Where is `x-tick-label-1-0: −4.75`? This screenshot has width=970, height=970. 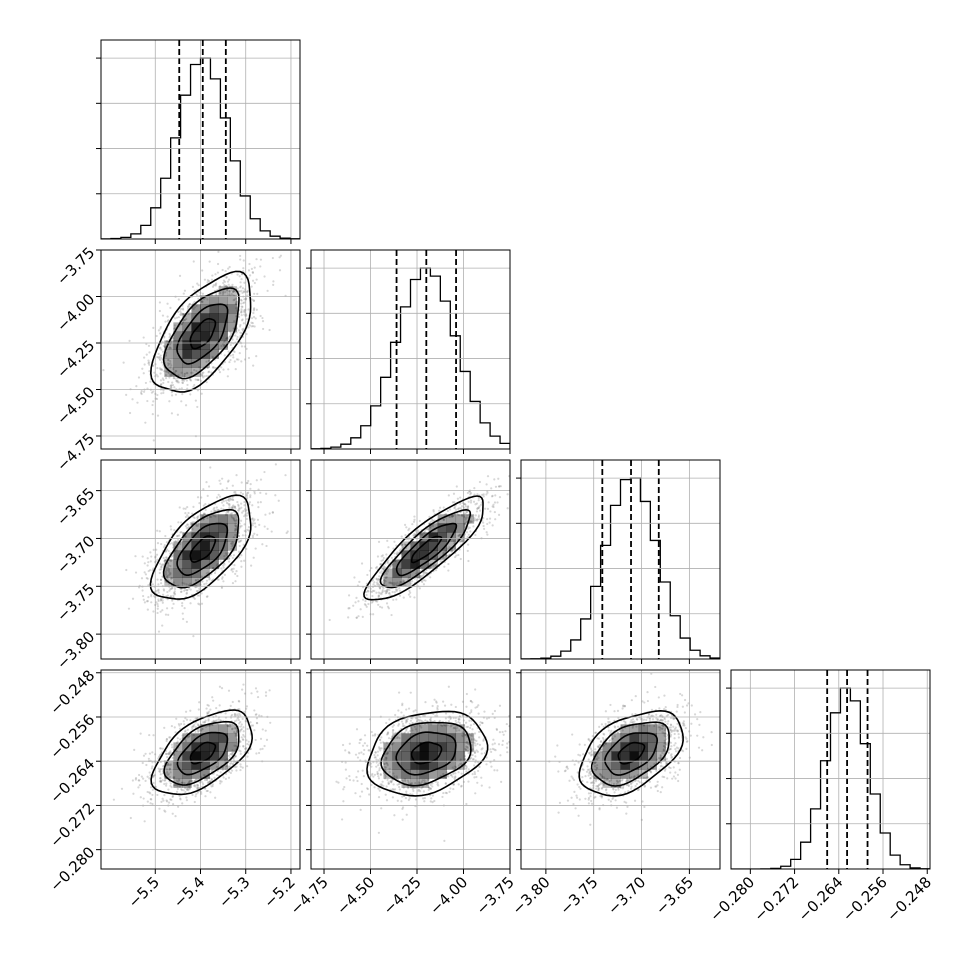
x-tick-label-1-0: −4.75 is located at coordinates (309, 895).